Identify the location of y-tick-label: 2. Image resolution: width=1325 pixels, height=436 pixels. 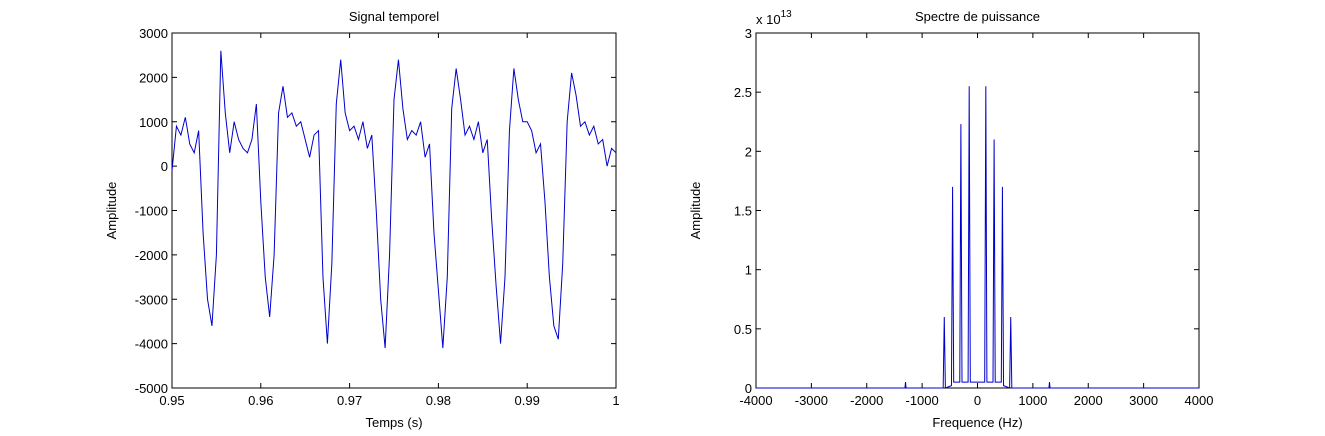
(748, 151).